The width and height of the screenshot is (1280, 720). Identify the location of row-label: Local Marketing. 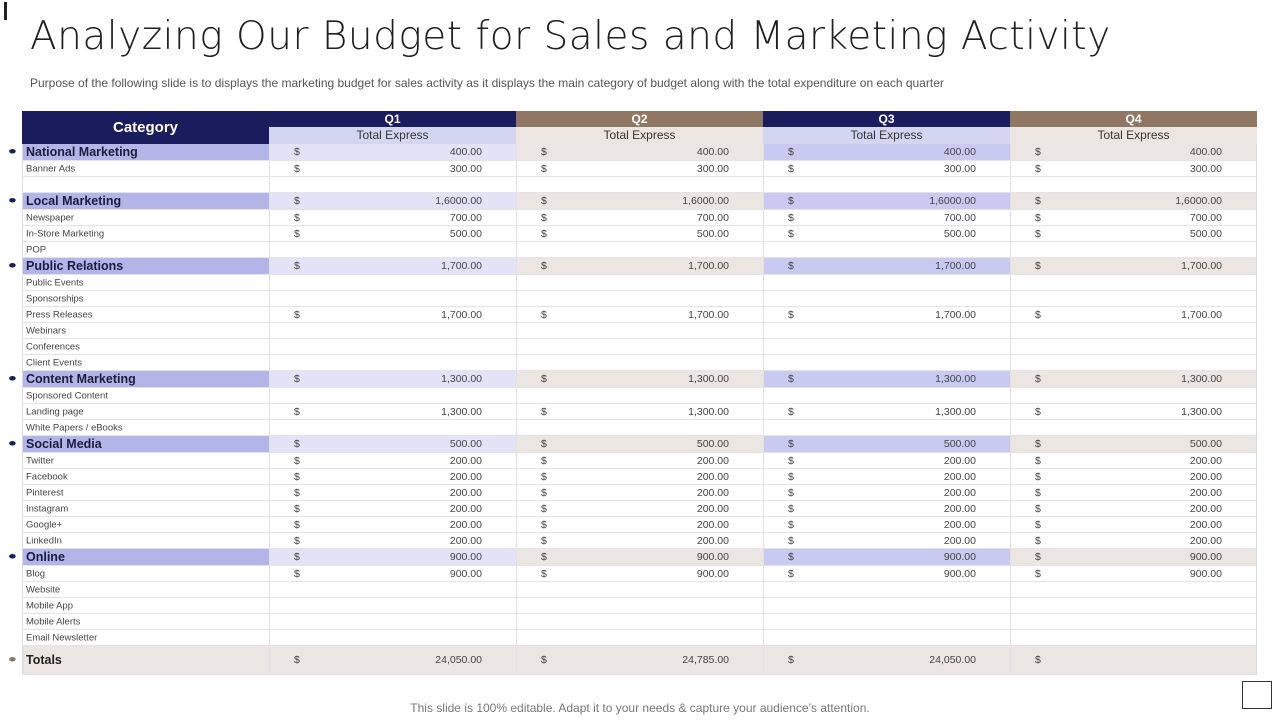
(74, 201).